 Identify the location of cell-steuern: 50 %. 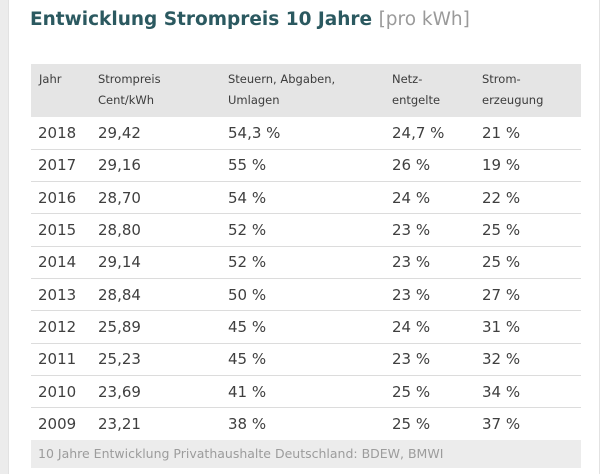
(302, 295).